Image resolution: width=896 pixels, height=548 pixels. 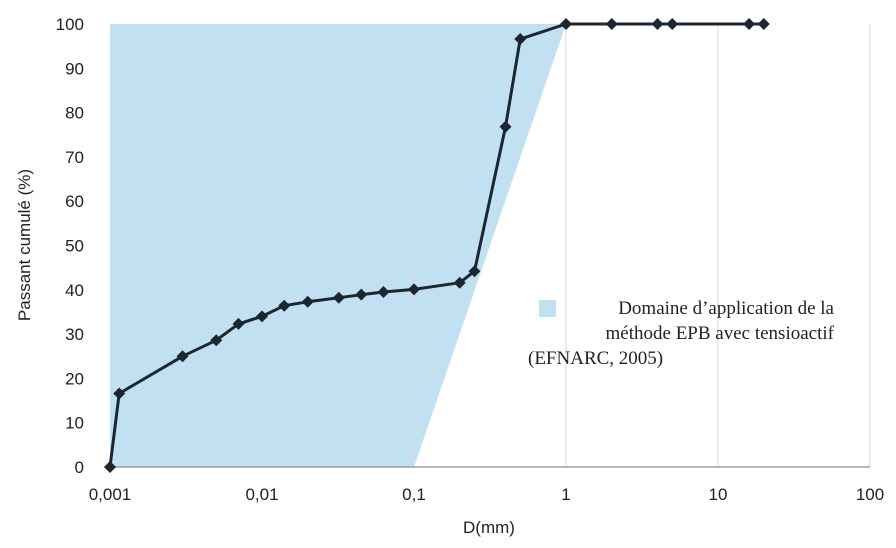 What do you see at coordinates (718, 494) in the screenshot?
I see `x-tick-label: 10` at bounding box center [718, 494].